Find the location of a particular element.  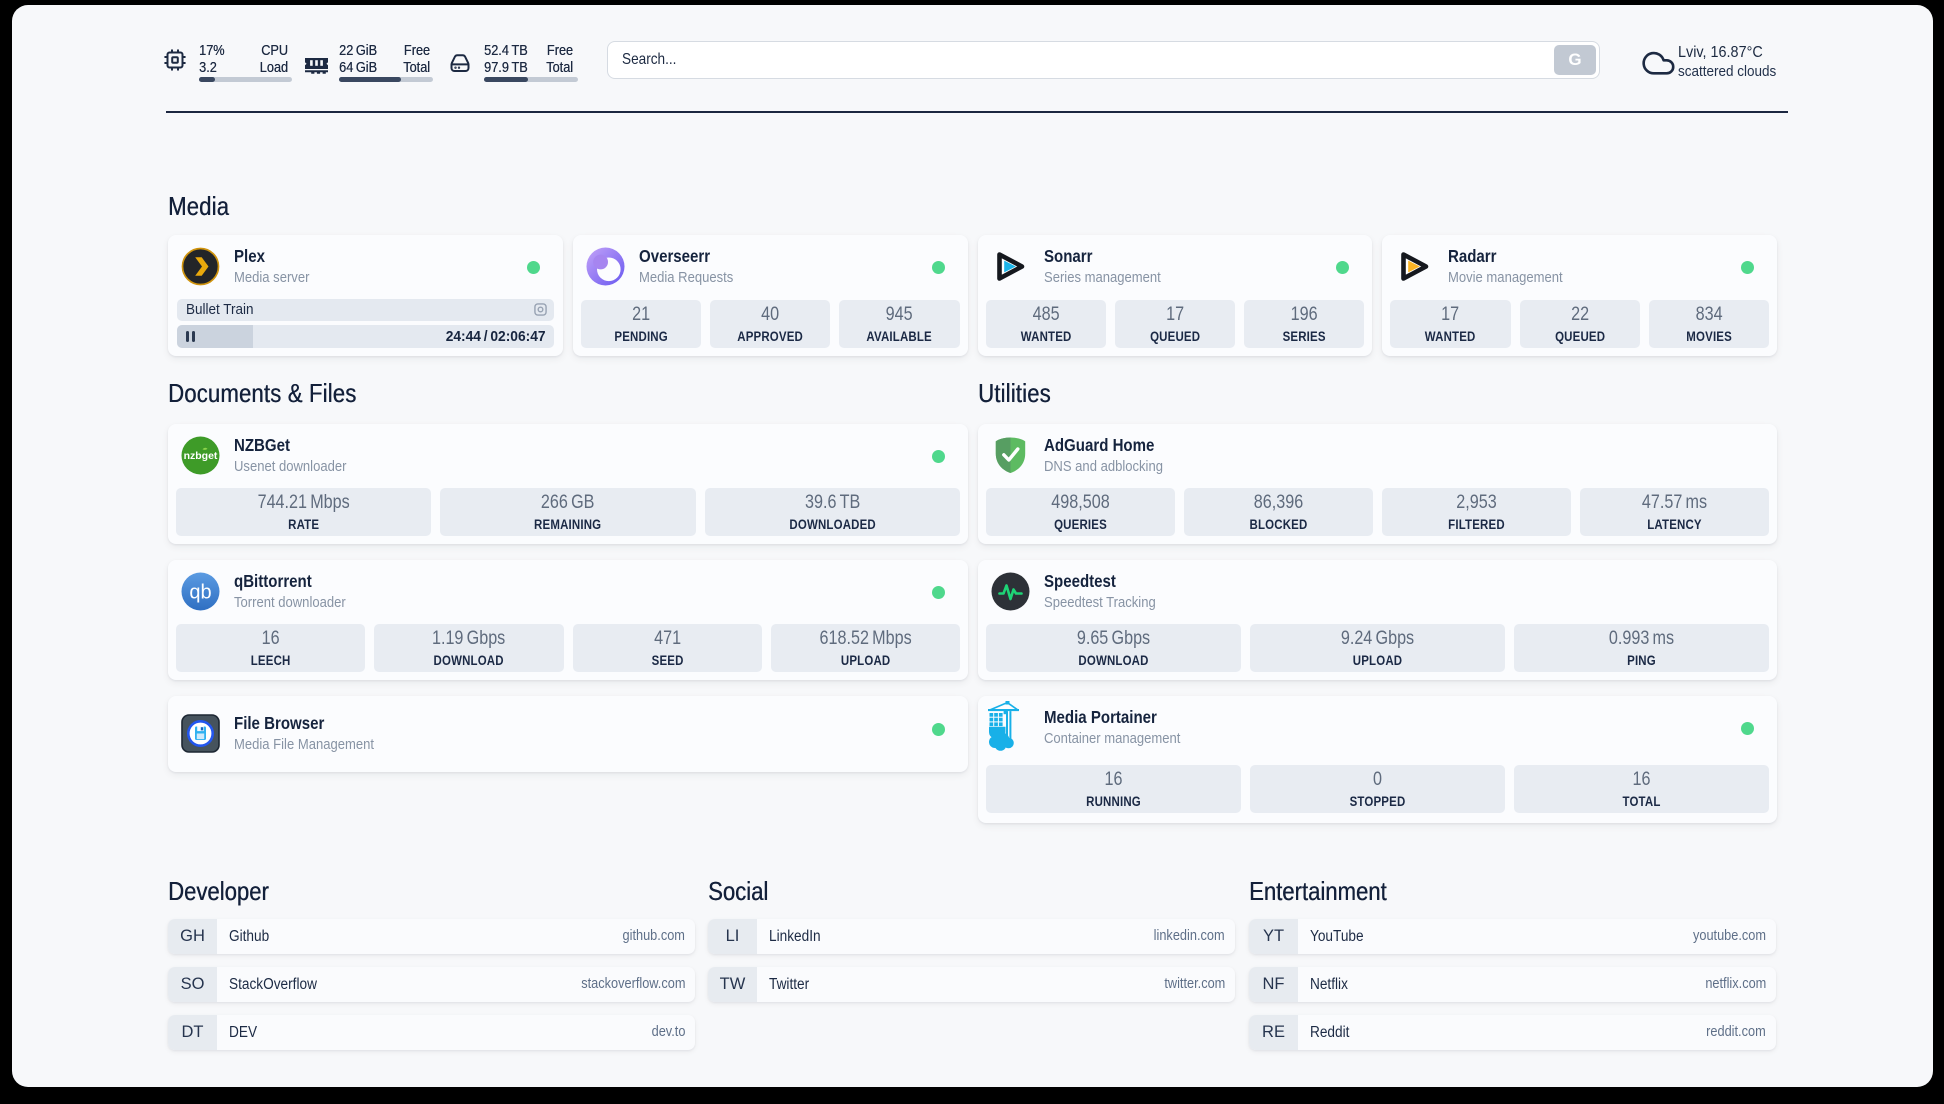

svg-text: nzbget is located at coordinates (201, 456).